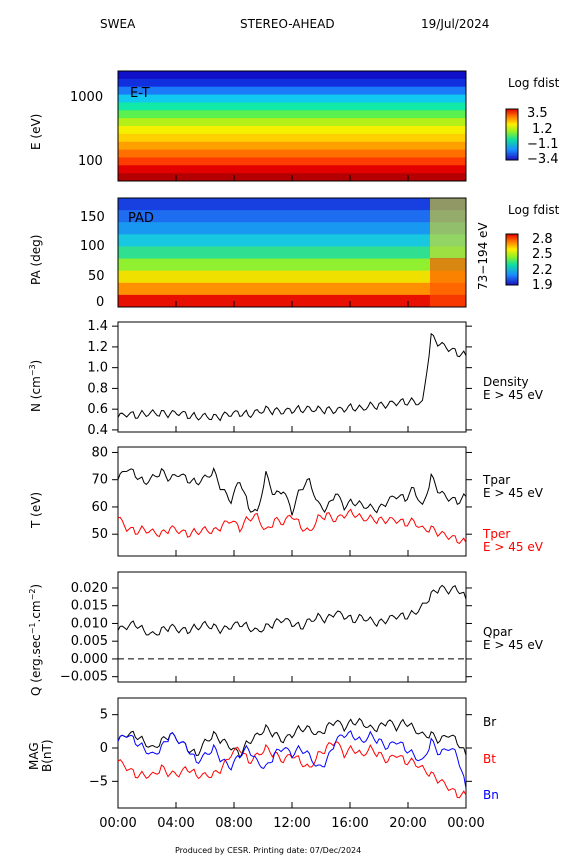  I want to click on temp-ytick-label: 70, so click(99, 480).